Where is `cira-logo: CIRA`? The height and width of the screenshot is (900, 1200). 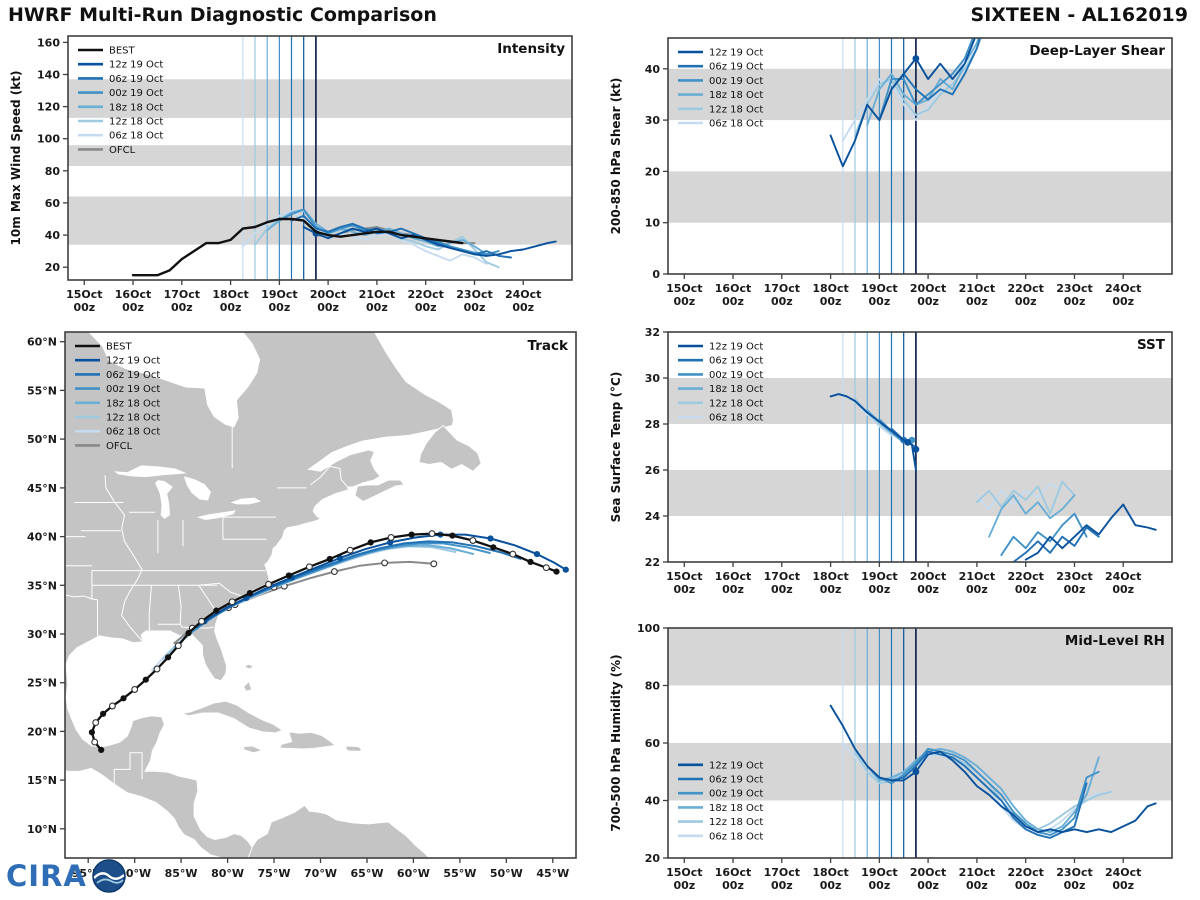
cira-logo: CIRA is located at coordinates (67, 876).